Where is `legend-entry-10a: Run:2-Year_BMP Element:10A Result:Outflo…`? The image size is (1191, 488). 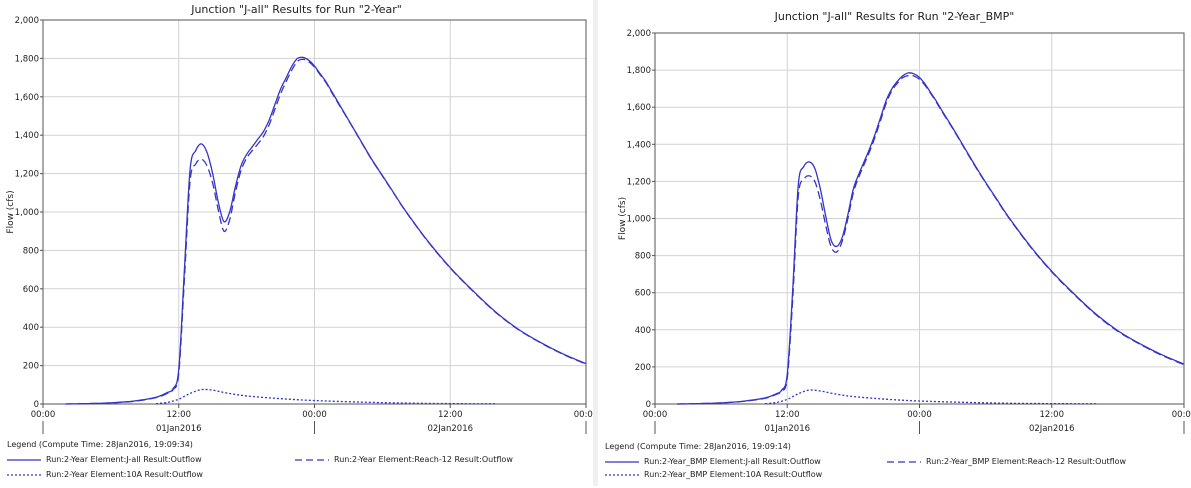
legend-entry-10a: Run:2-Year_BMP Element:10A Result:Outflo… is located at coordinates (713, 474).